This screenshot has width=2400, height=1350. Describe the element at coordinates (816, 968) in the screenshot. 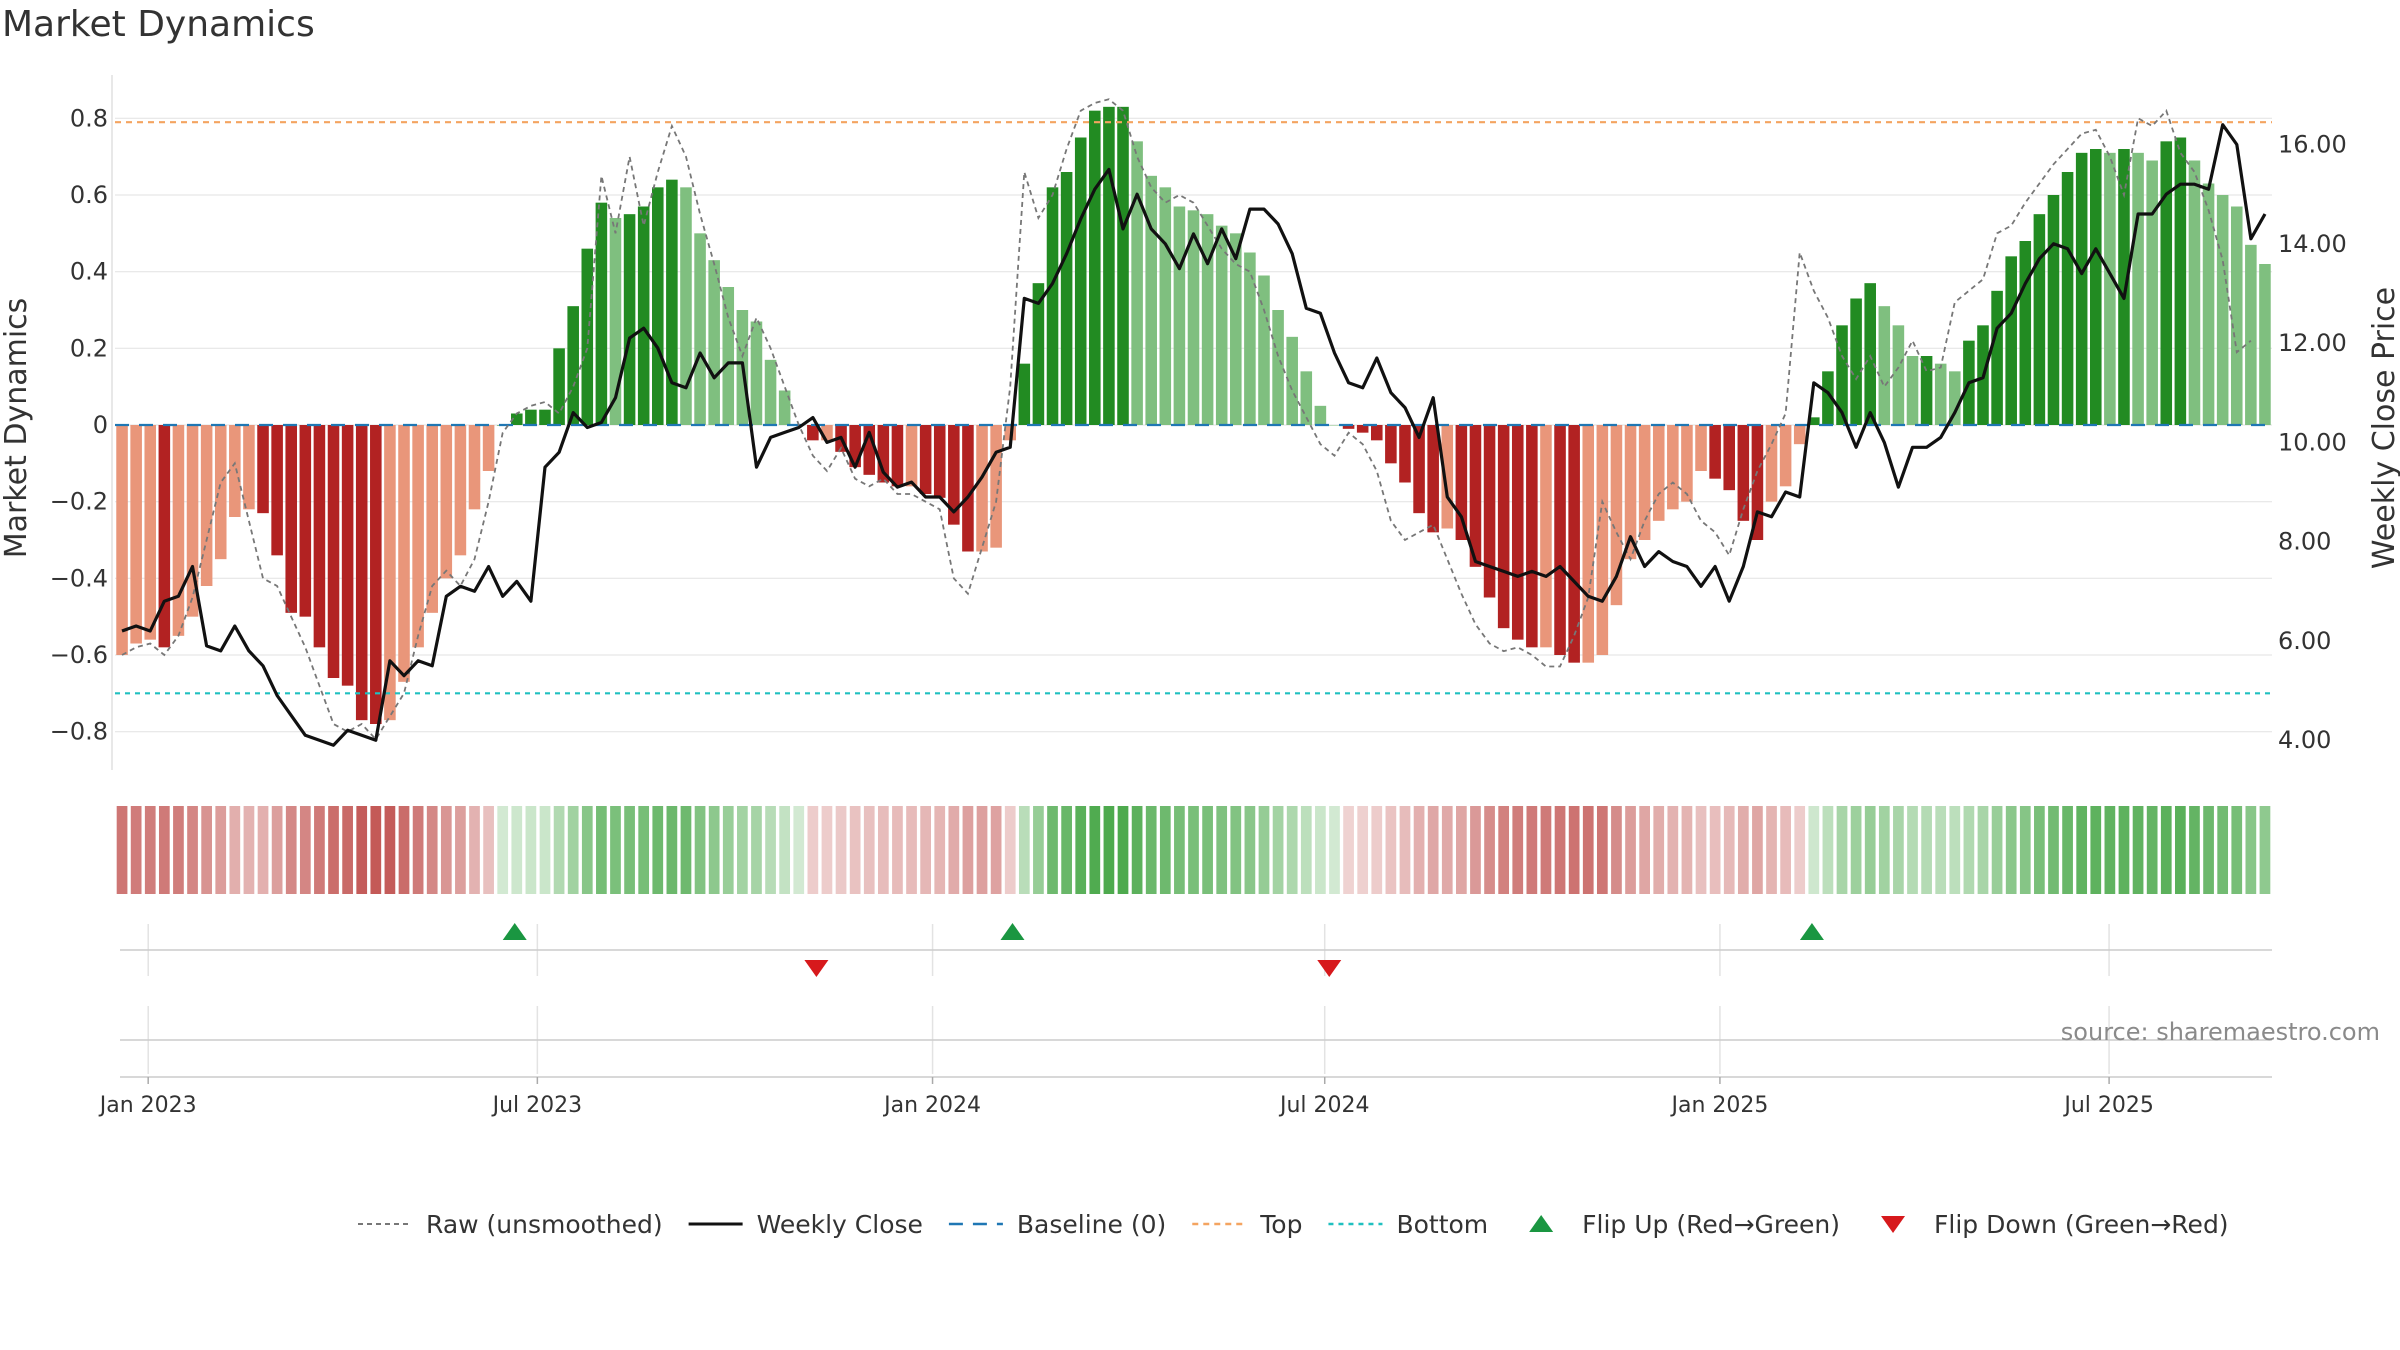

I see `flip-down-marker` at that location.